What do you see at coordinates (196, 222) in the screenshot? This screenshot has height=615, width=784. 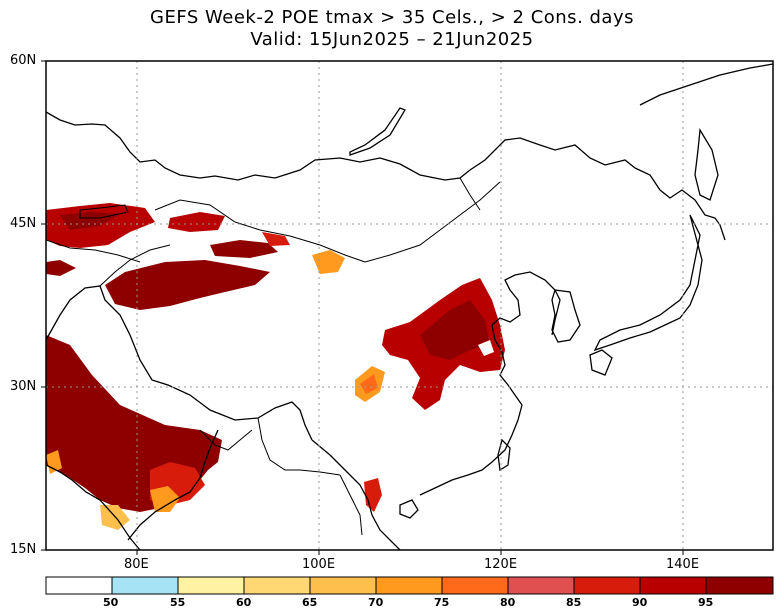 I see `shade-dzungaria` at bounding box center [196, 222].